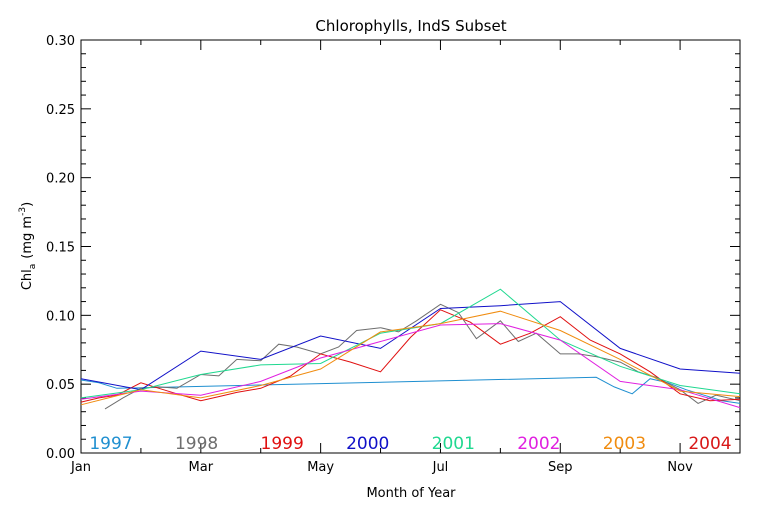 This screenshot has height=512, width=768. Describe the element at coordinates (410, 26) in the screenshot. I see `chart-title: Chlorophylls, IndS Subset` at that location.